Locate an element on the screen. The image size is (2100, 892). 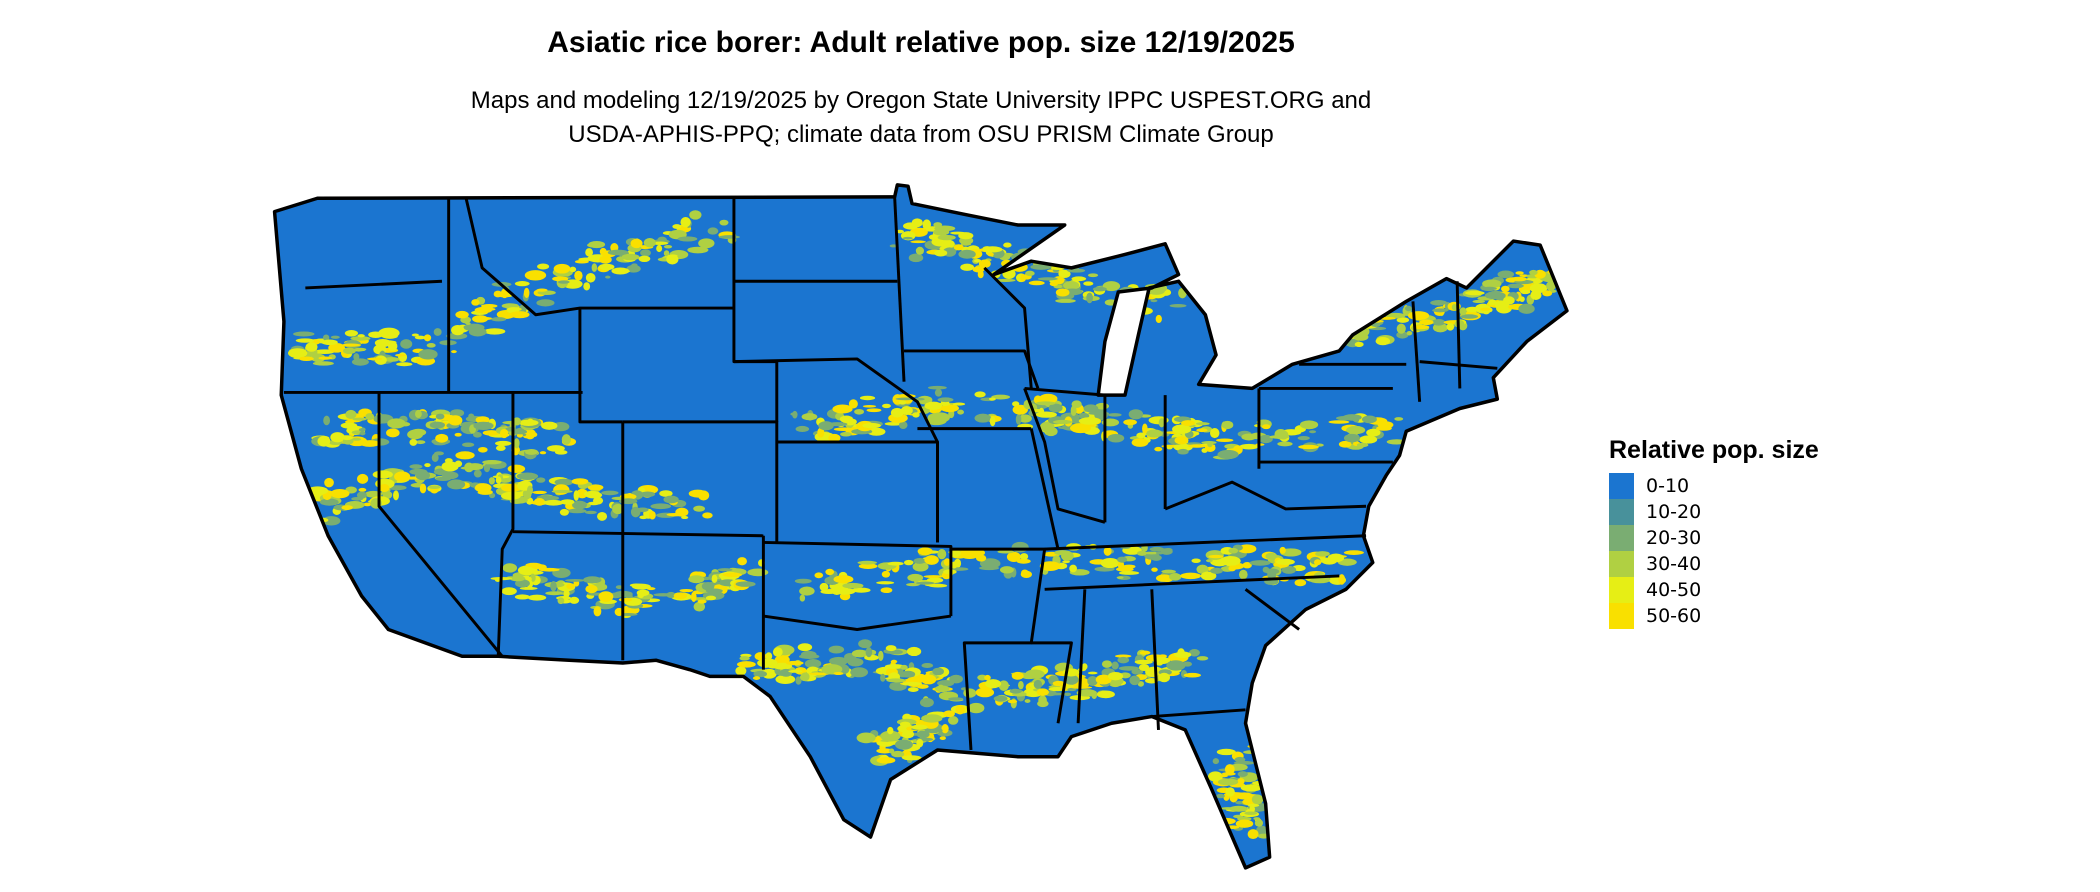
legend-item: 20-30 is located at coordinates (1714, 538).